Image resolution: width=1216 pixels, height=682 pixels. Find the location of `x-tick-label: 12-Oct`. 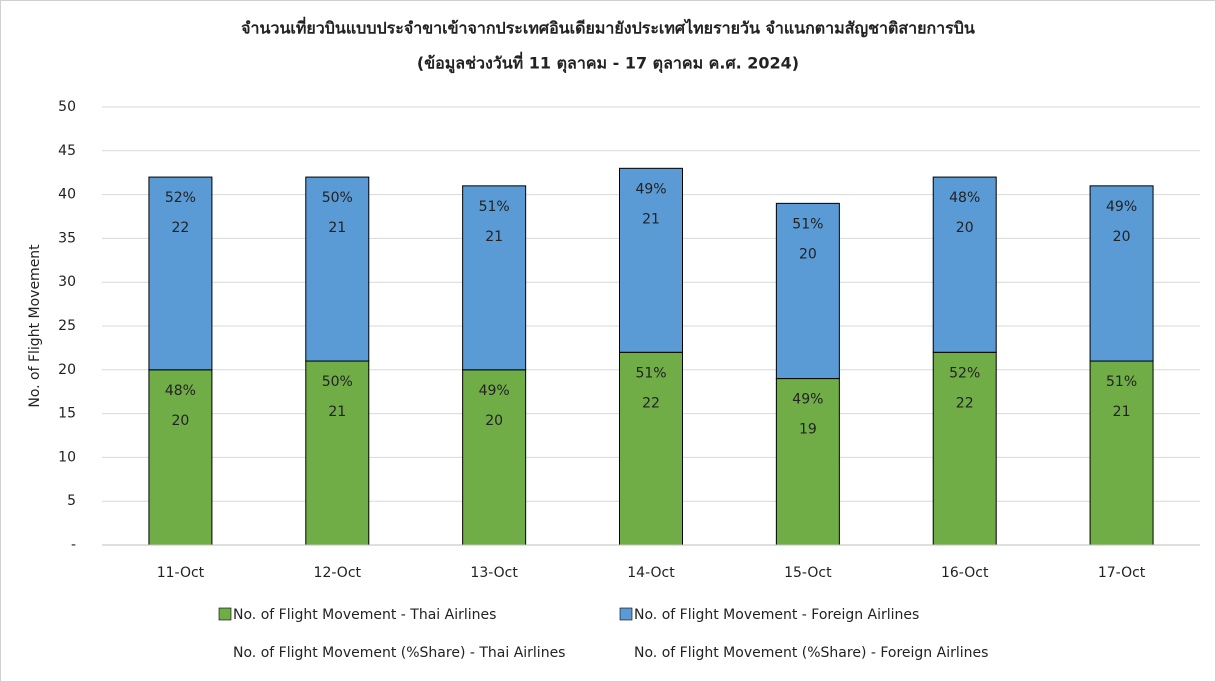

x-tick-label: 12-Oct is located at coordinates (338, 573).